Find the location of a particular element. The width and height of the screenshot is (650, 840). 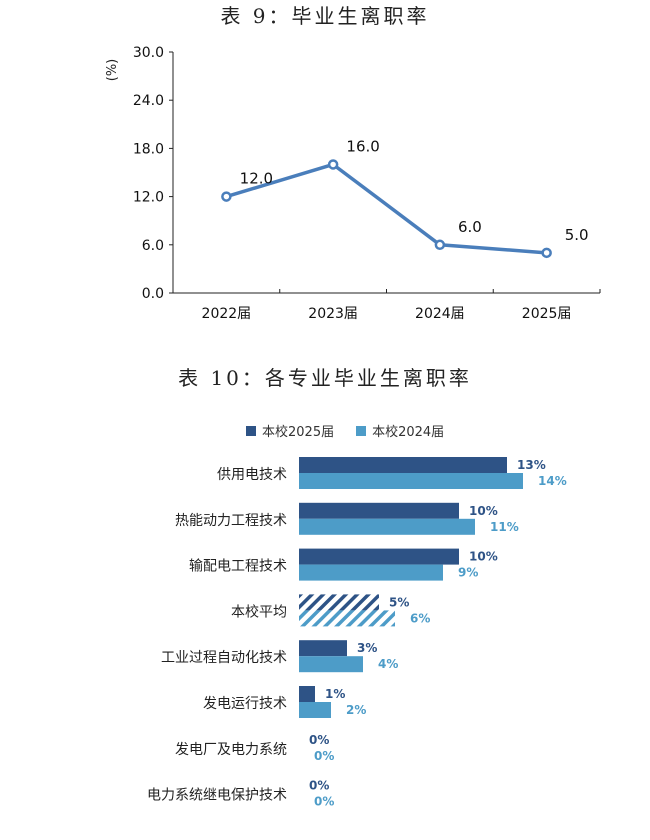

y-tick-label: 0.0 is located at coordinates (153, 294).